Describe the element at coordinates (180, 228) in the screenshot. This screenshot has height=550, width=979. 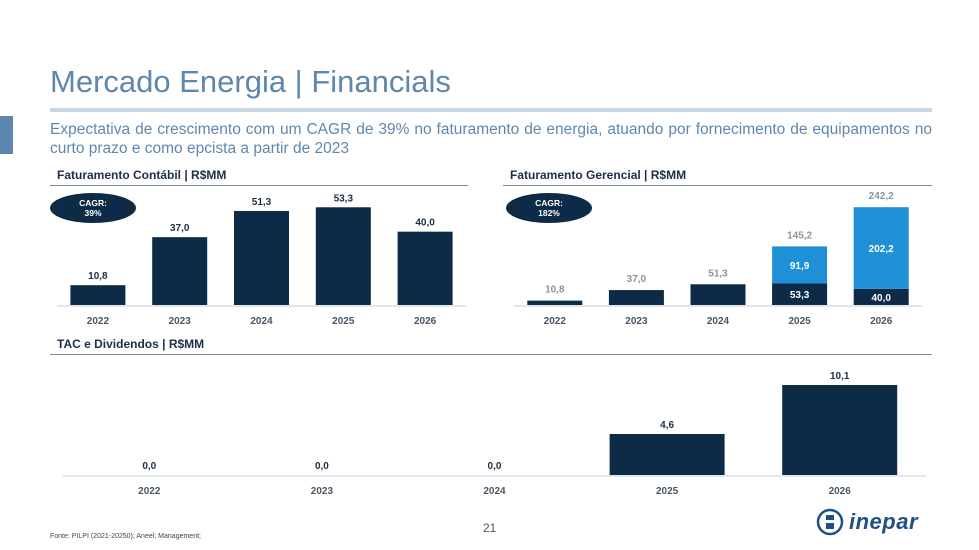
I see `data-label: 37,0` at that location.